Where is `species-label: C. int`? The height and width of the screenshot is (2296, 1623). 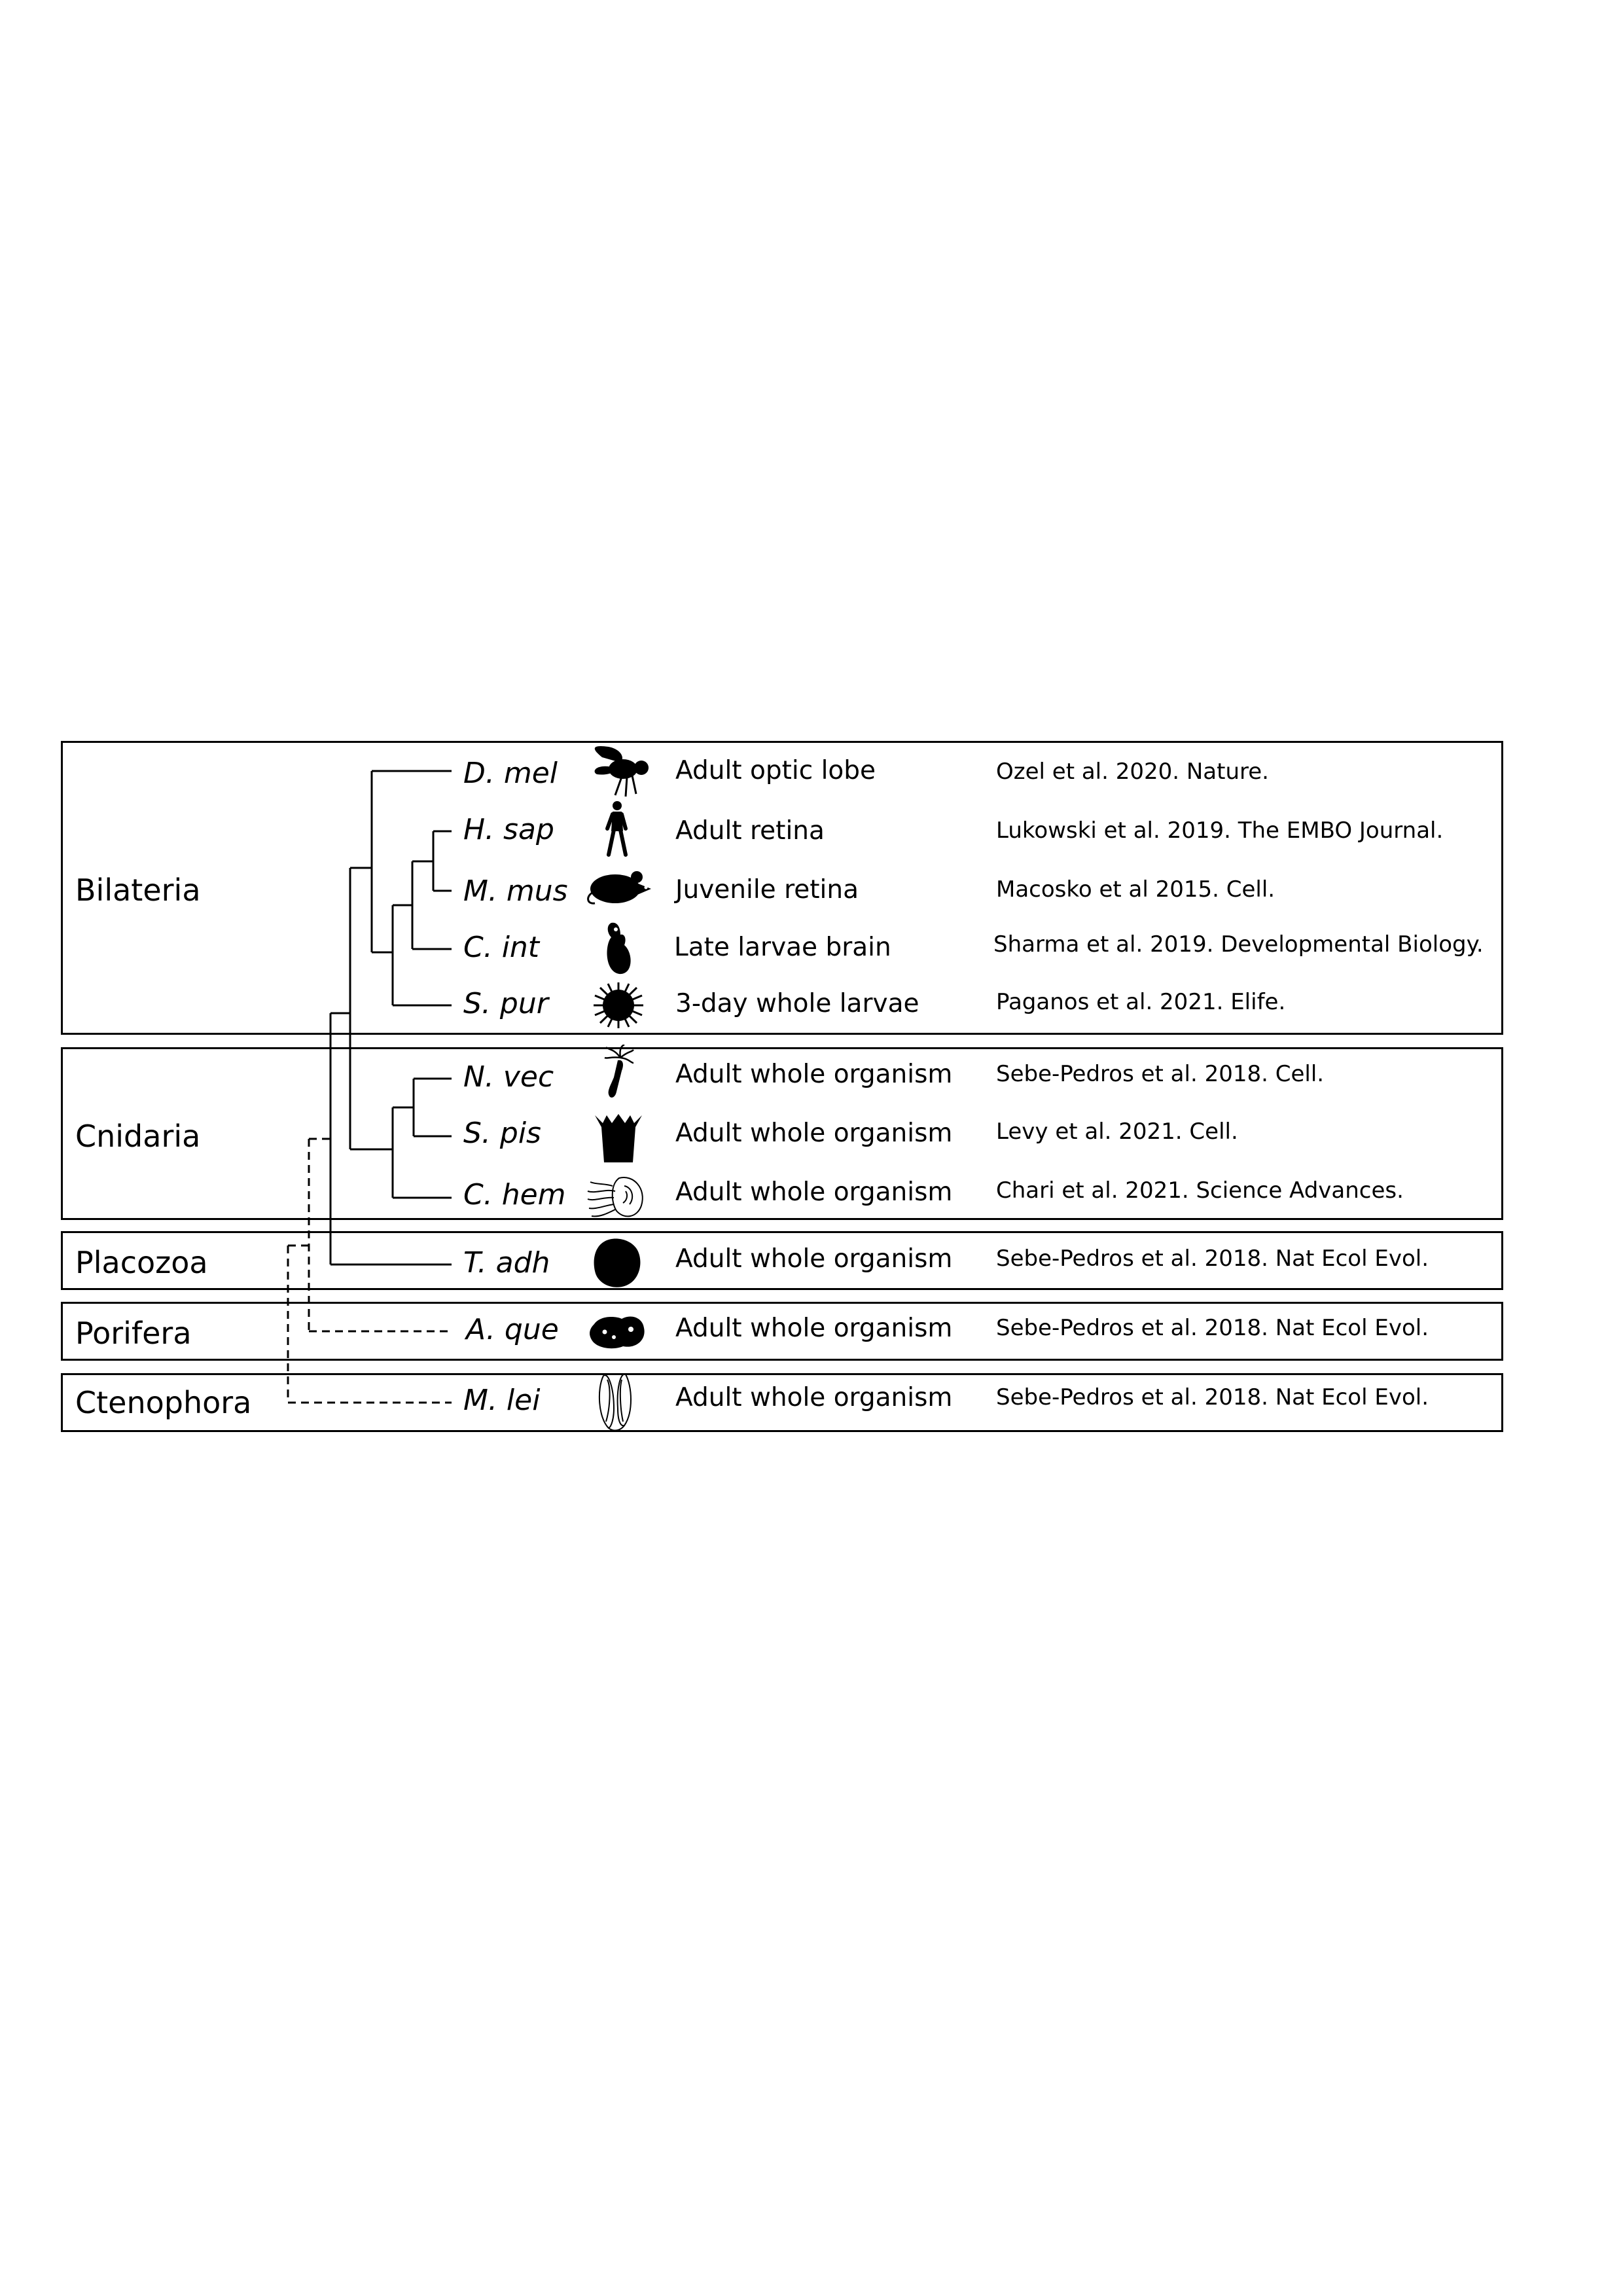
species-label: C. int is located at coordinates (501, 947).